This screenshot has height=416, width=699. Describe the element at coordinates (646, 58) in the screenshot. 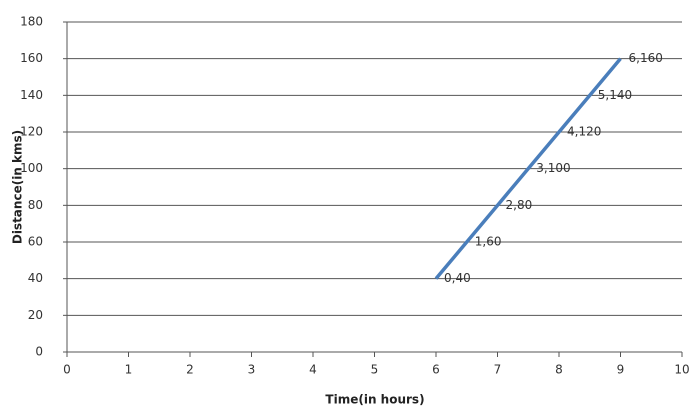

I see `data-label: 6,160` at that location.